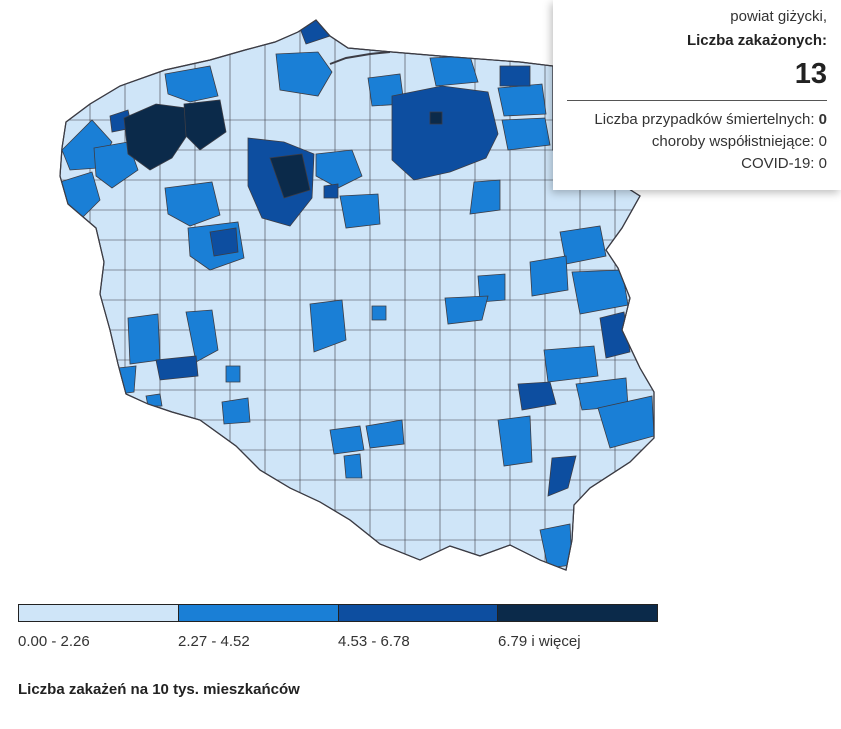 This screenshot has height=729, width=841. What do you see at coordinates (778, 16) in the screenshot?
I see `tooltip-county-name: powiat giżycki,` at bounding box center [778, 16].